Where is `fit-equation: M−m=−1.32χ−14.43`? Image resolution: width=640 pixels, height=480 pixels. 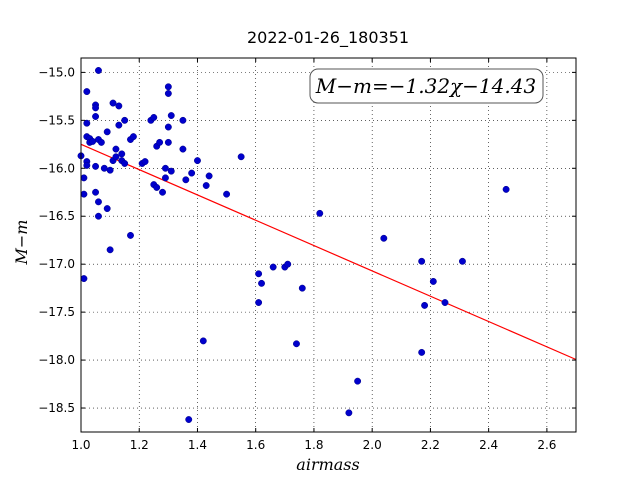
fit-equation: M−m=−1.32χ−14.43 is located at coordinates (425, 86).